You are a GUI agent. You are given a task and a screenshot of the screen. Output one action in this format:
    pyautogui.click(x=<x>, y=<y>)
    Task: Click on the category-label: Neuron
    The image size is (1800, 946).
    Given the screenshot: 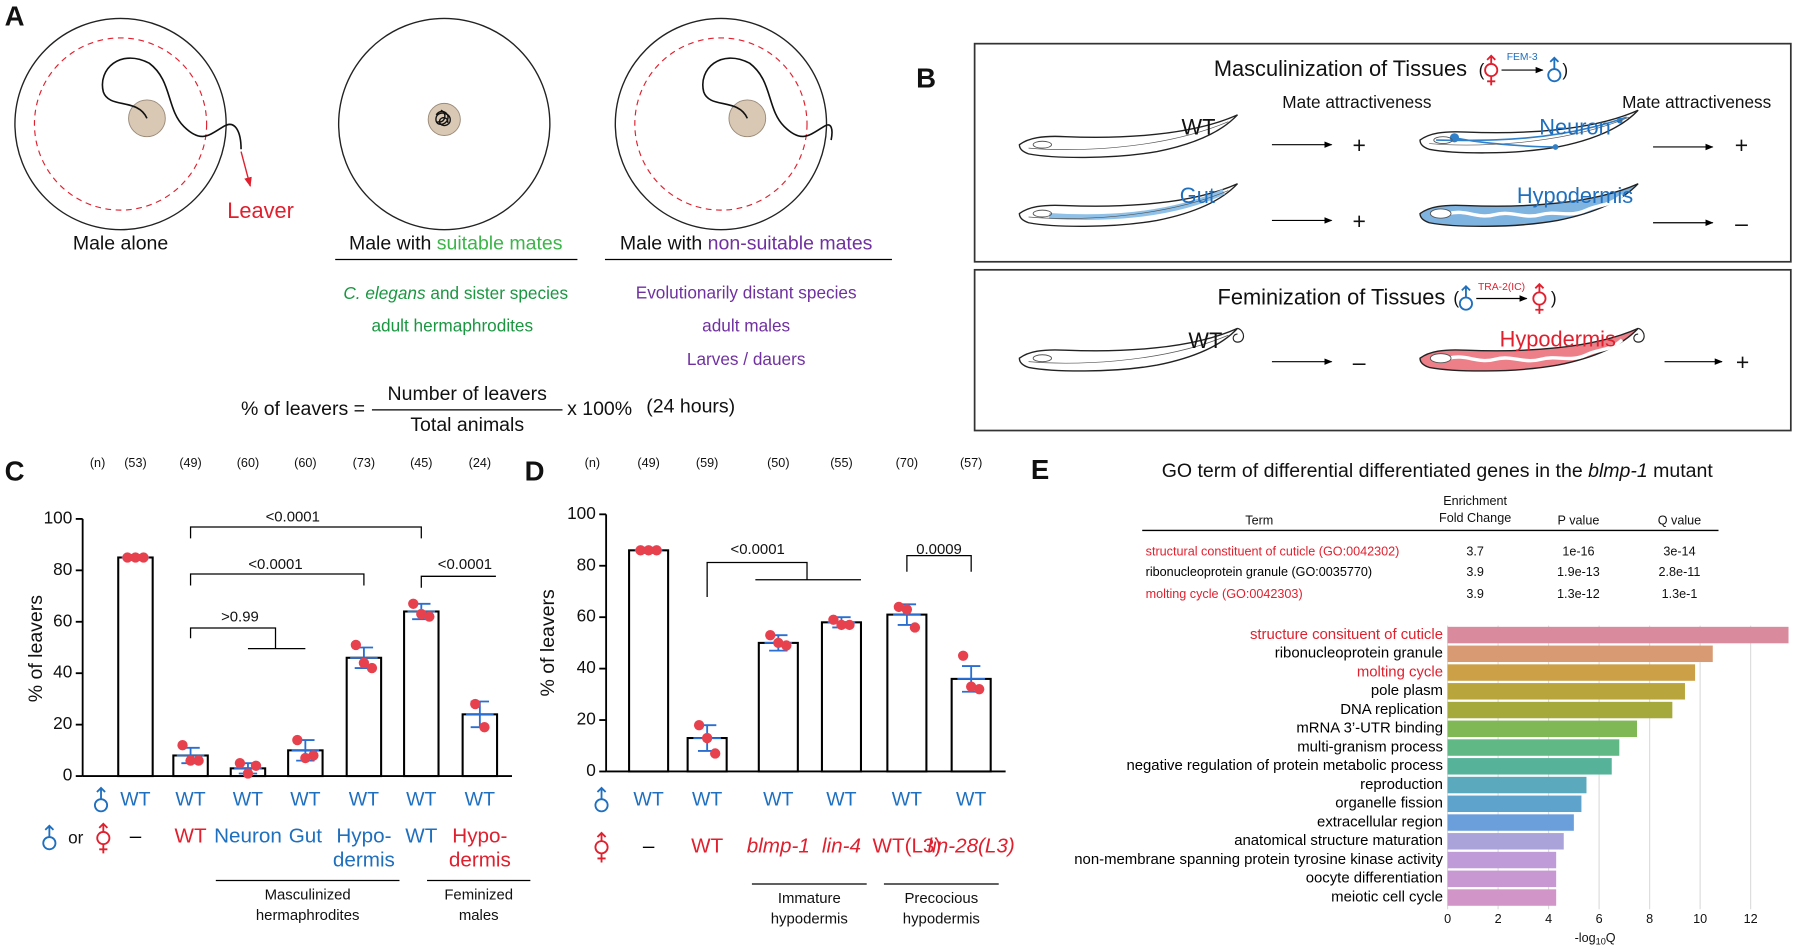 What is the action you would take?
    pyautogui.click(x=248, y=835)
    